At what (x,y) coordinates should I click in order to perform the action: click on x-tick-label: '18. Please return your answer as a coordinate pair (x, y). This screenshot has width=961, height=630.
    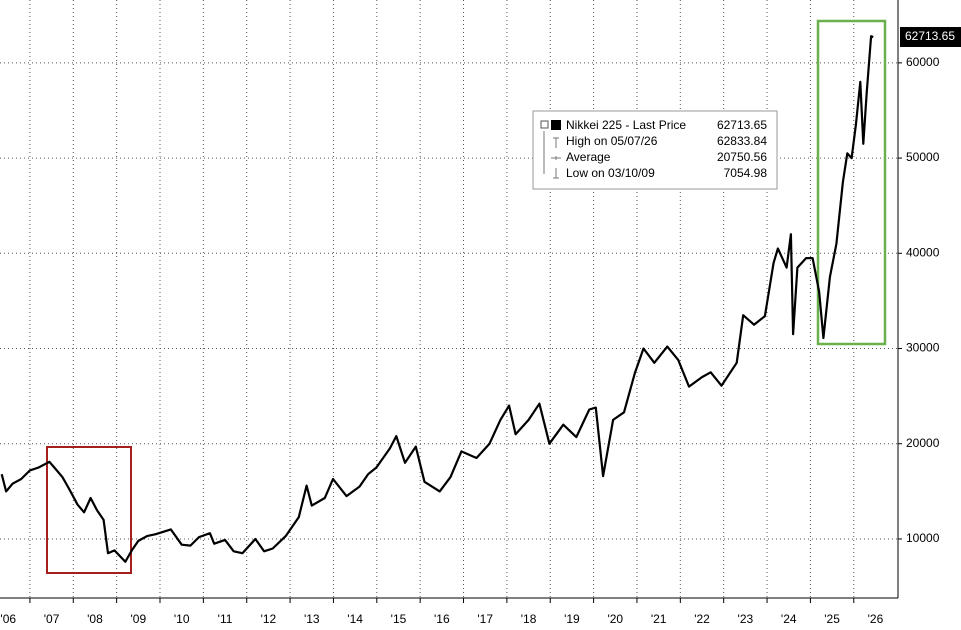
    Looking at the image, I should click on (529, 619).